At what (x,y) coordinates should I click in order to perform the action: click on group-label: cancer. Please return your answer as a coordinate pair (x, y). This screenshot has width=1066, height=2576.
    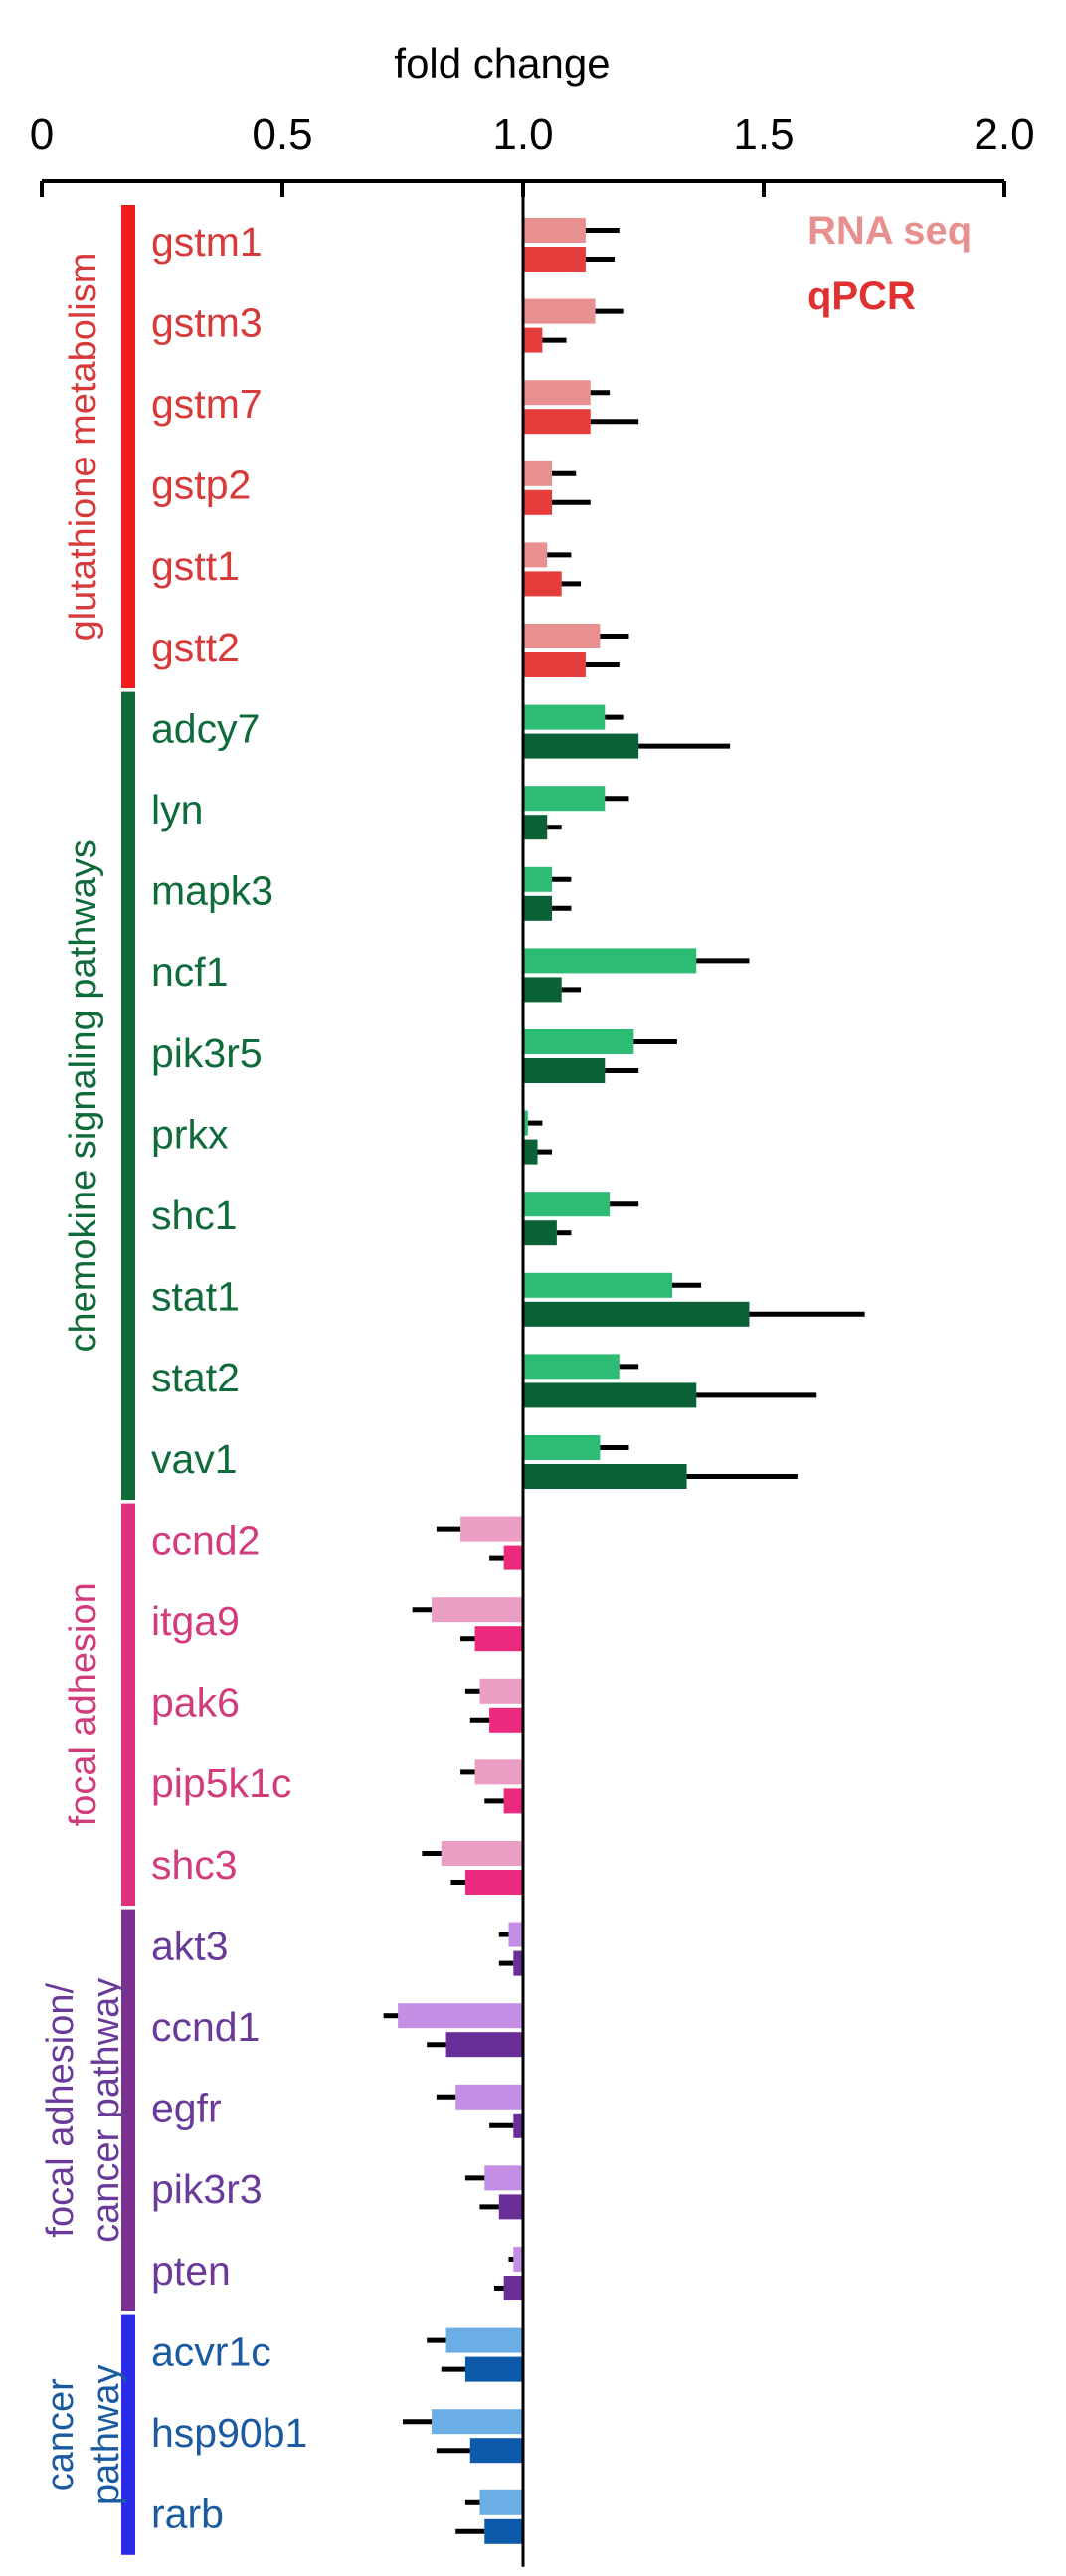
    Looking at the image, I should click on (61, 2434).